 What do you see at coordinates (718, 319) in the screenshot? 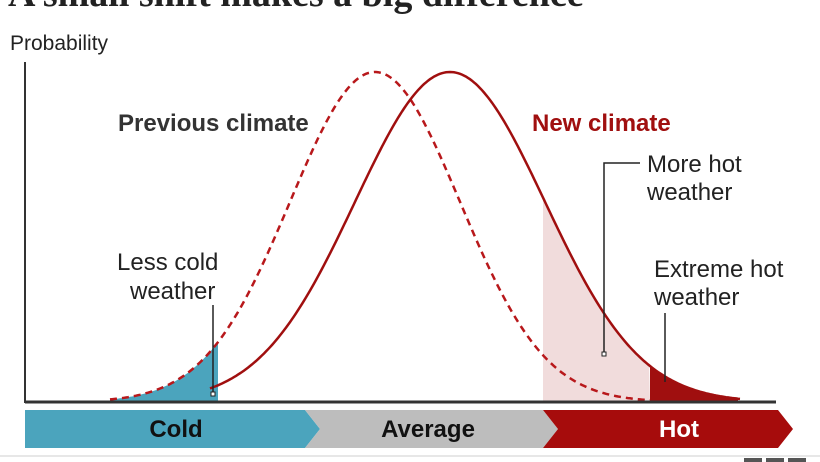
I see `extreme-hot-annotation: Extreme hot weather` at bounding box center [718, 319].